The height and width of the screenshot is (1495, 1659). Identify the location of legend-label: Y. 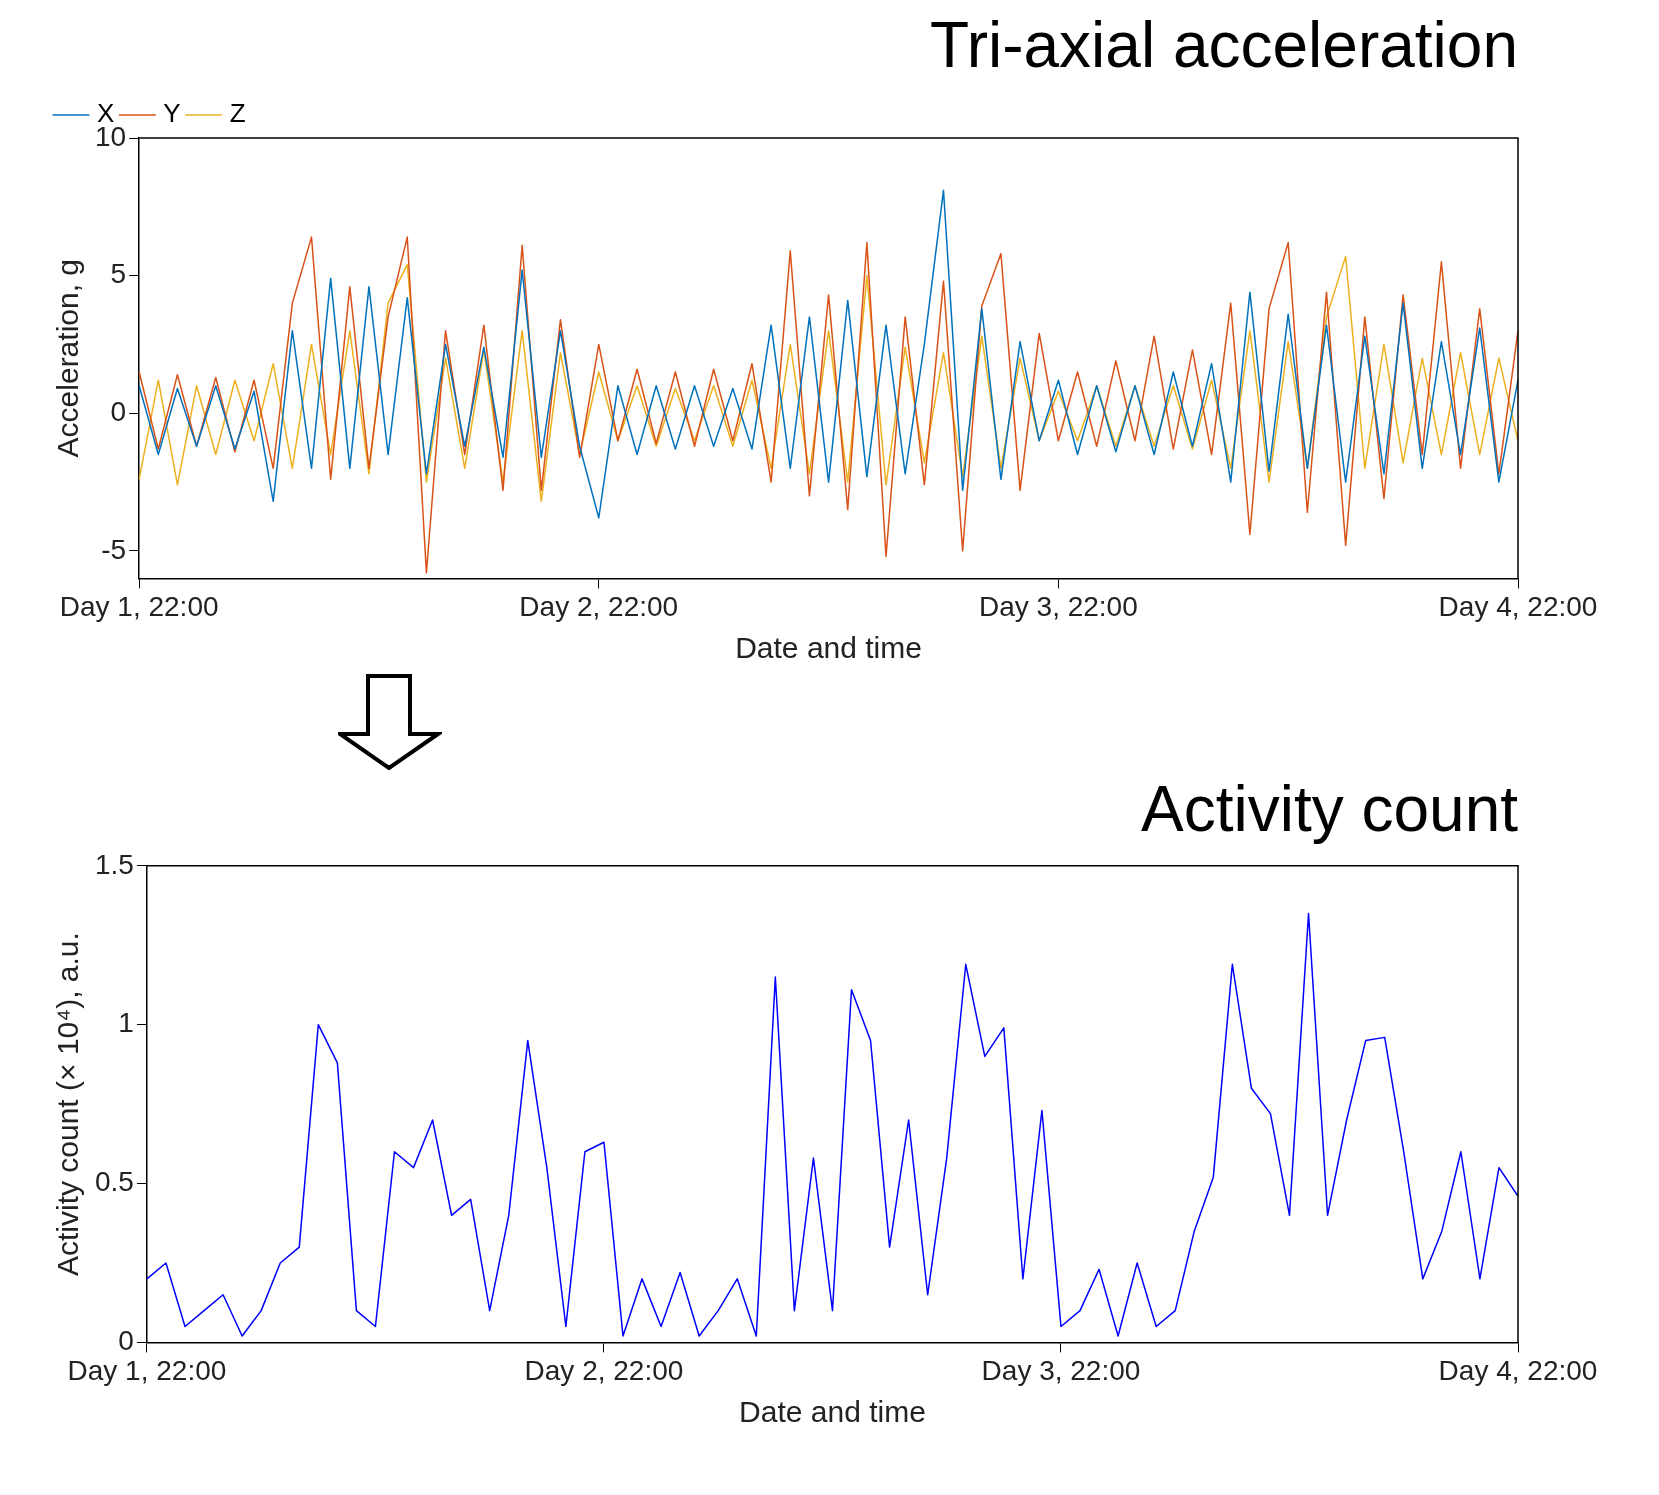
(172, 113).